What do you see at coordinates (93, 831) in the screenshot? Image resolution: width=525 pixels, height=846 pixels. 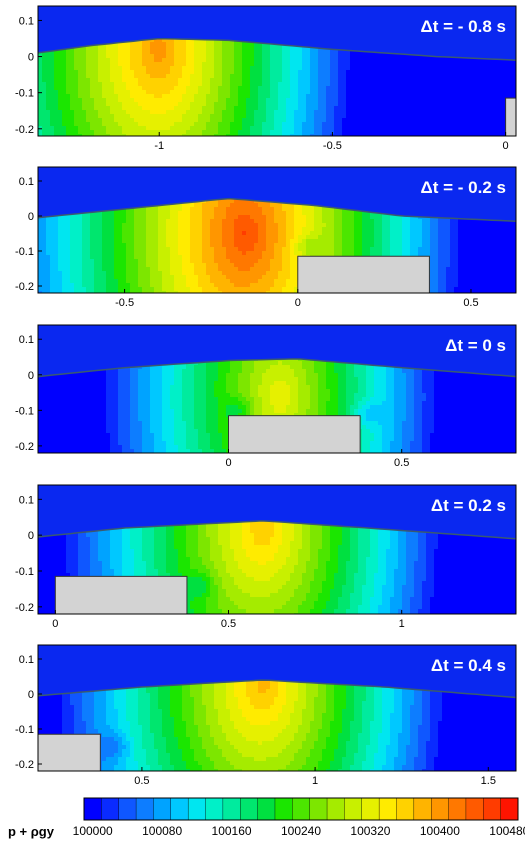 I see `colorbar-tick-label: 100000` at bounding box center [93, 831].